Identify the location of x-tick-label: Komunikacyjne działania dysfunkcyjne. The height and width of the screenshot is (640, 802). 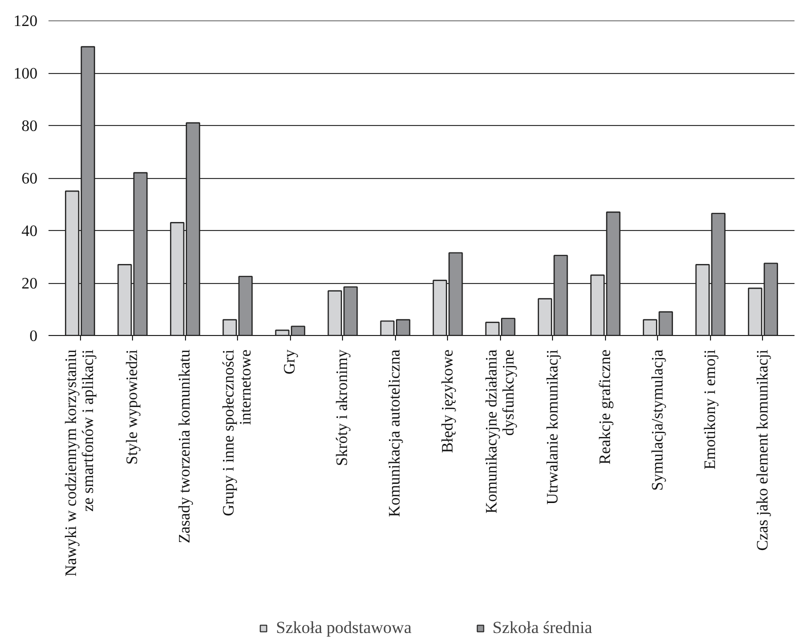
(500, 432).